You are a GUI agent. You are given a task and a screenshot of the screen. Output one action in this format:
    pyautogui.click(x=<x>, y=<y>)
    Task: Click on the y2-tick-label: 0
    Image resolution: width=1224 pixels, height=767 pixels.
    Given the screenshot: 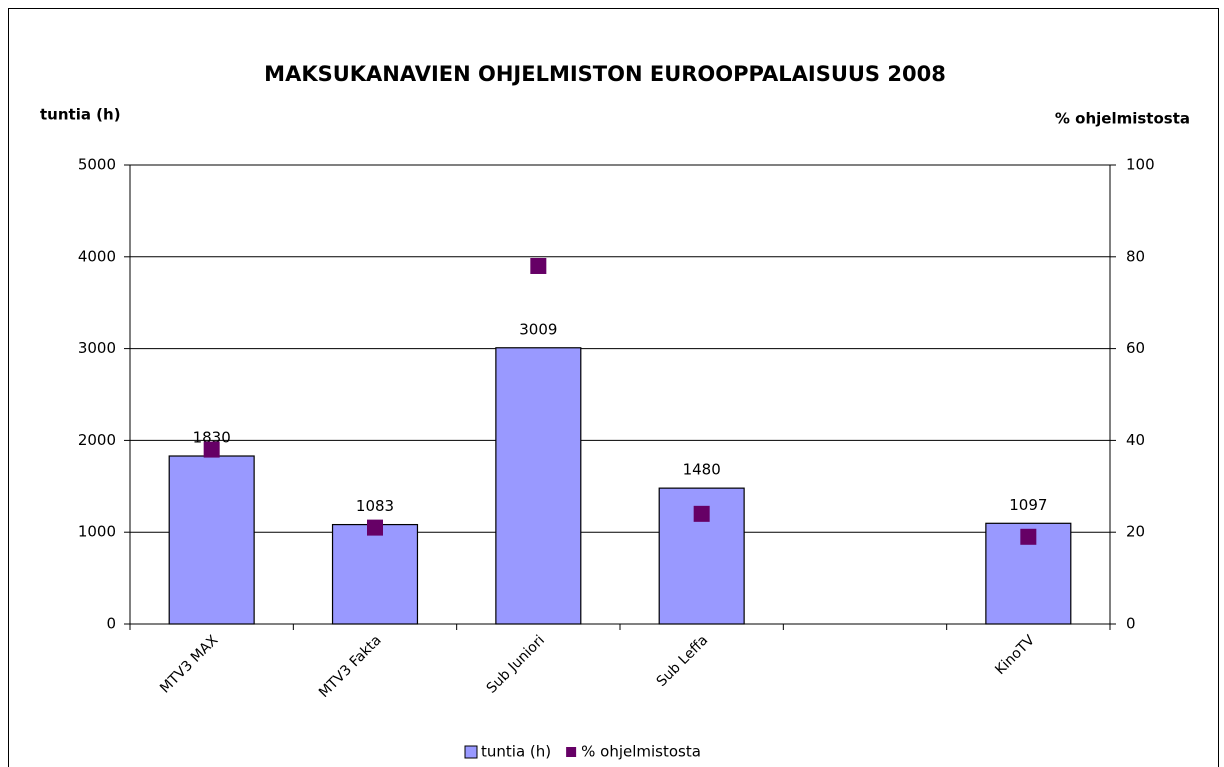 What is the action you would take?
    pyautogui.click(x=1131, y=624)
    